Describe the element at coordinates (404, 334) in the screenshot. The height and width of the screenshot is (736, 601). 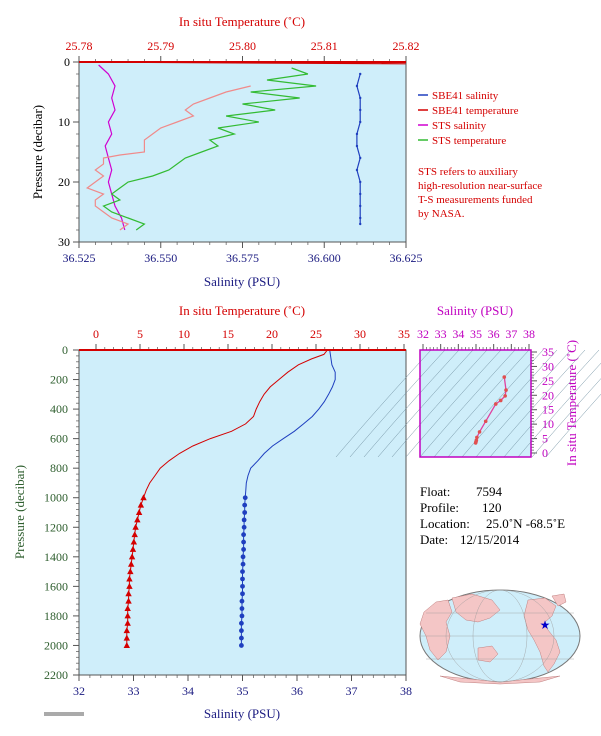
I see `bot-temp-tick-label: 35` at that location.